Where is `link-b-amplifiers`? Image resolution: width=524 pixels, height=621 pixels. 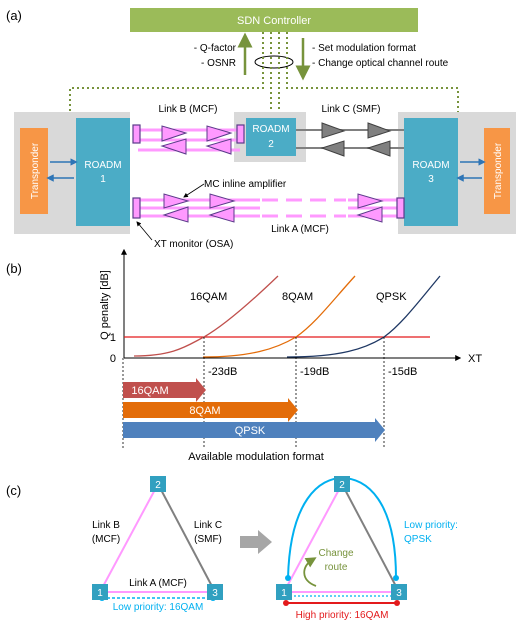 link-b-amplifiers is located at coordinates (196, 140).